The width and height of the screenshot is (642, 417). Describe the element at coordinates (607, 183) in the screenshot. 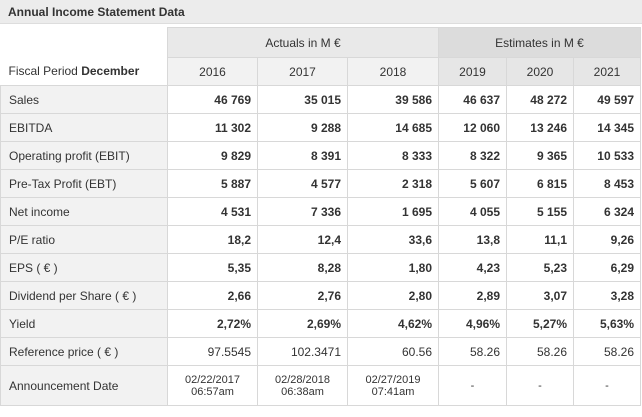

I see `value-cell: 8 453` at that location.